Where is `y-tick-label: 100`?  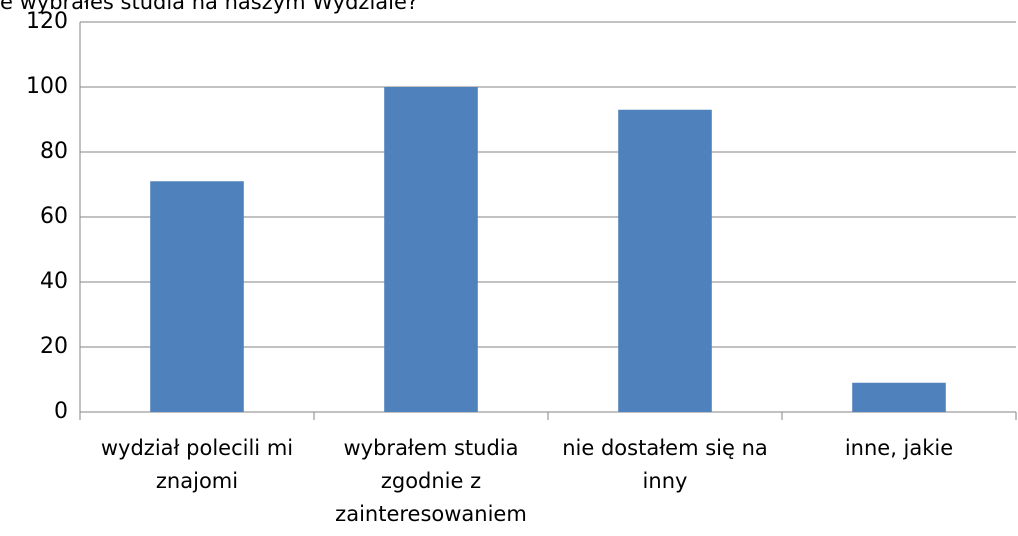
y-tick-label: 100 is located at coordinates (47, 86).